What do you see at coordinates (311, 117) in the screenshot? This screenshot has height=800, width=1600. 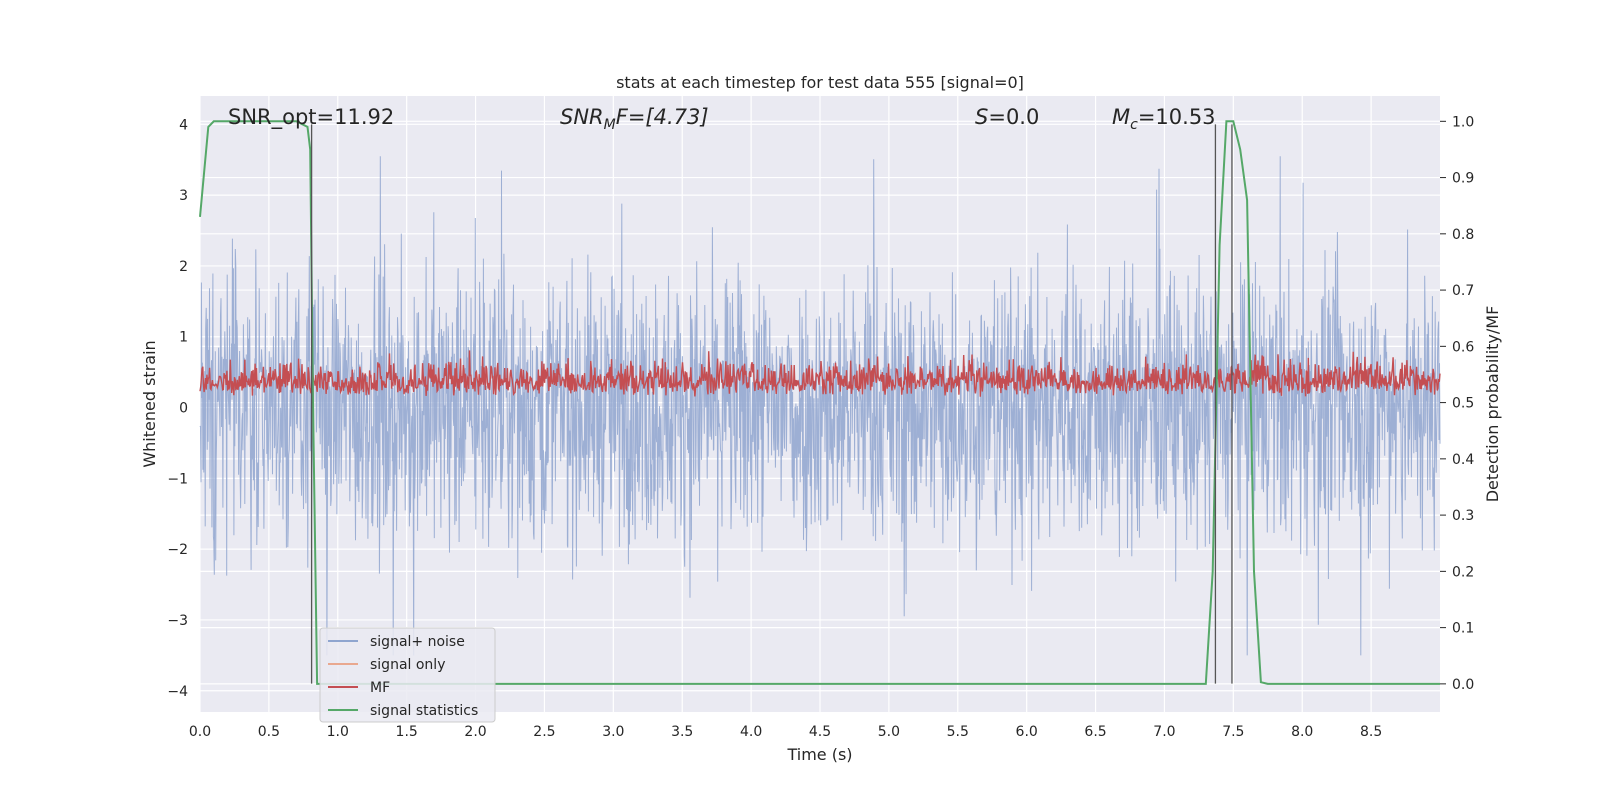 I see `annotation-snr-opt: SNR_opt=11.92` at bounding box center [311, 117].